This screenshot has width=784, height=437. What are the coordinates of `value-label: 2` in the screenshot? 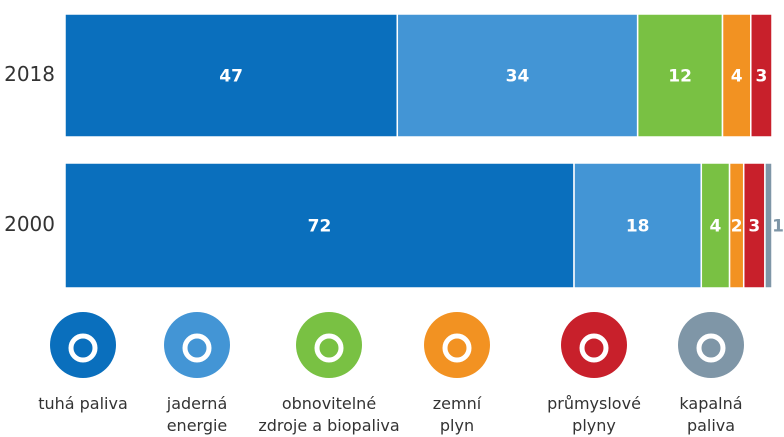 It's located at (737, 227).